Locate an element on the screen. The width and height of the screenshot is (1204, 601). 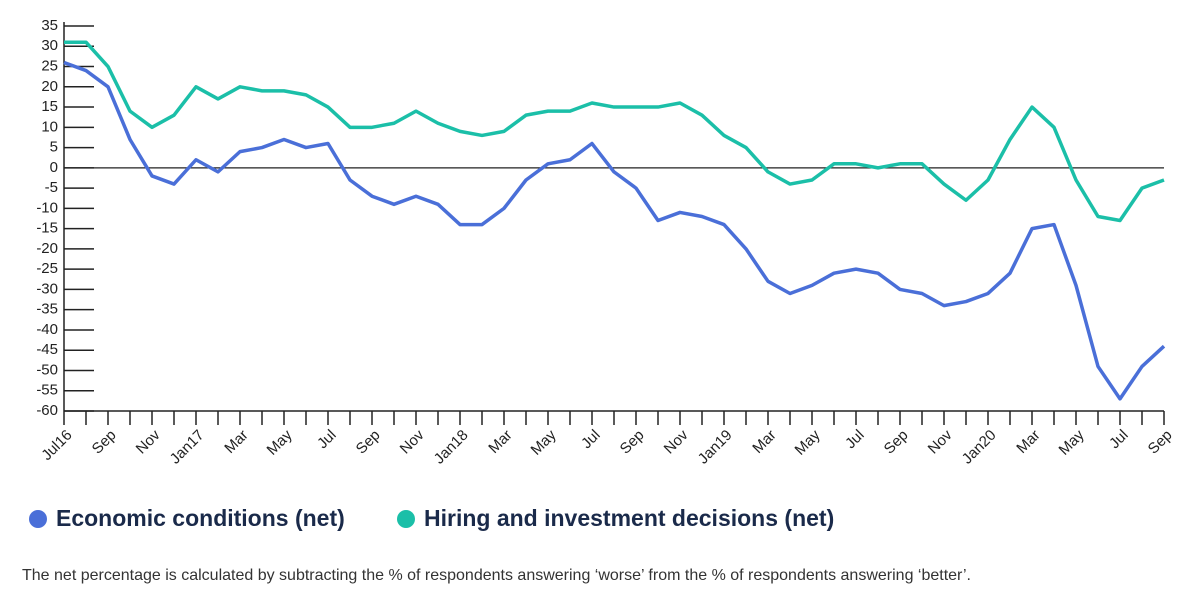
y-tick-label: -35 is located at coordinates (47, 309).